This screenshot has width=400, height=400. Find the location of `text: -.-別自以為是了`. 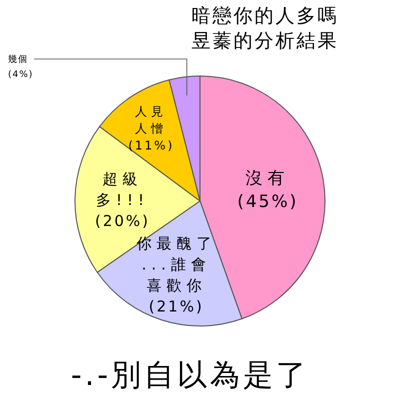

text: -.-別自以為是了 is located at coordinates (190, 375).